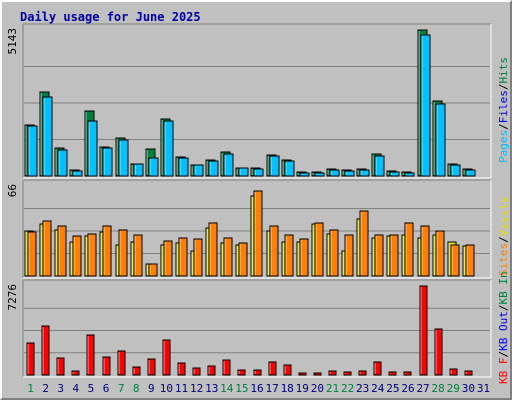 The width and height of the screenshot is (512, 400). Describe the element at coordinates (438, 388) in the screenshot. I see `x-tick-label-28: 28` at that location.